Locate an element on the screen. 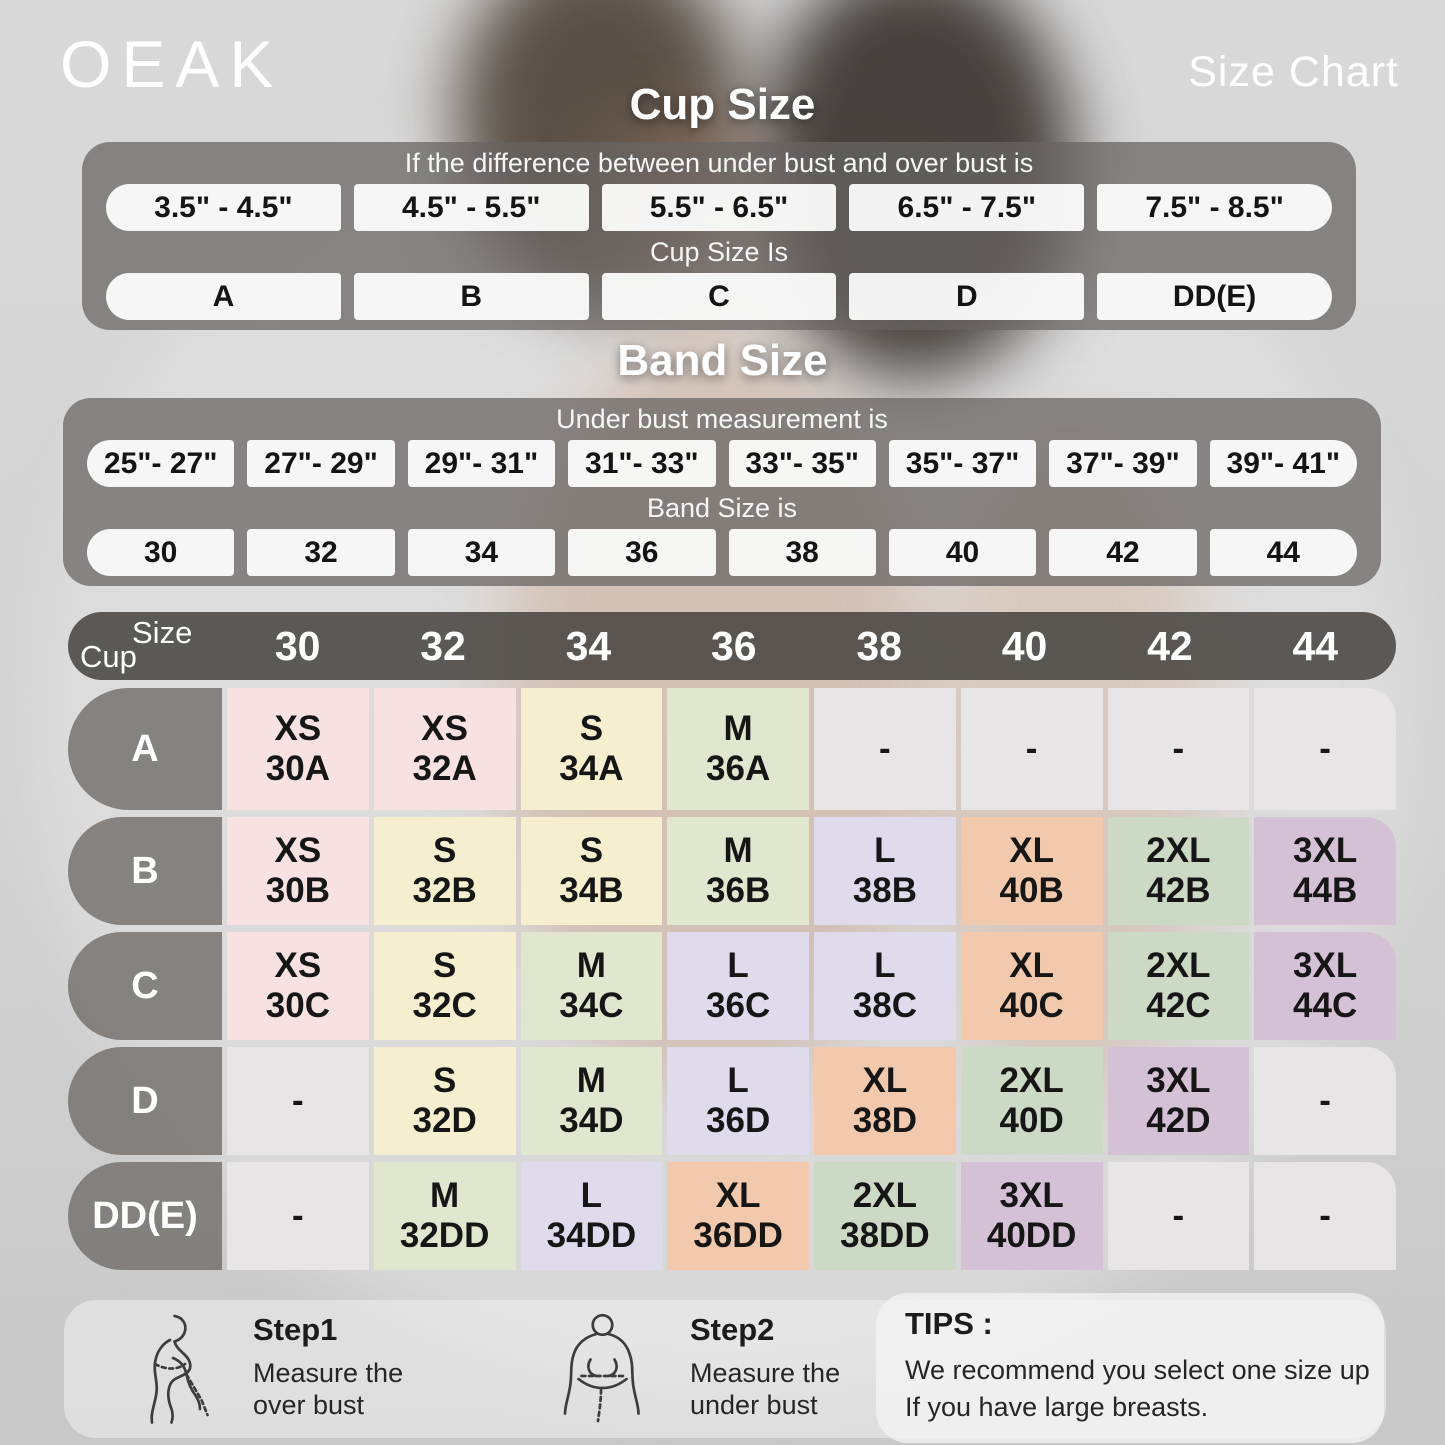  matrix-cell-38d: XL 38D is located at coordinates (885, 1101).